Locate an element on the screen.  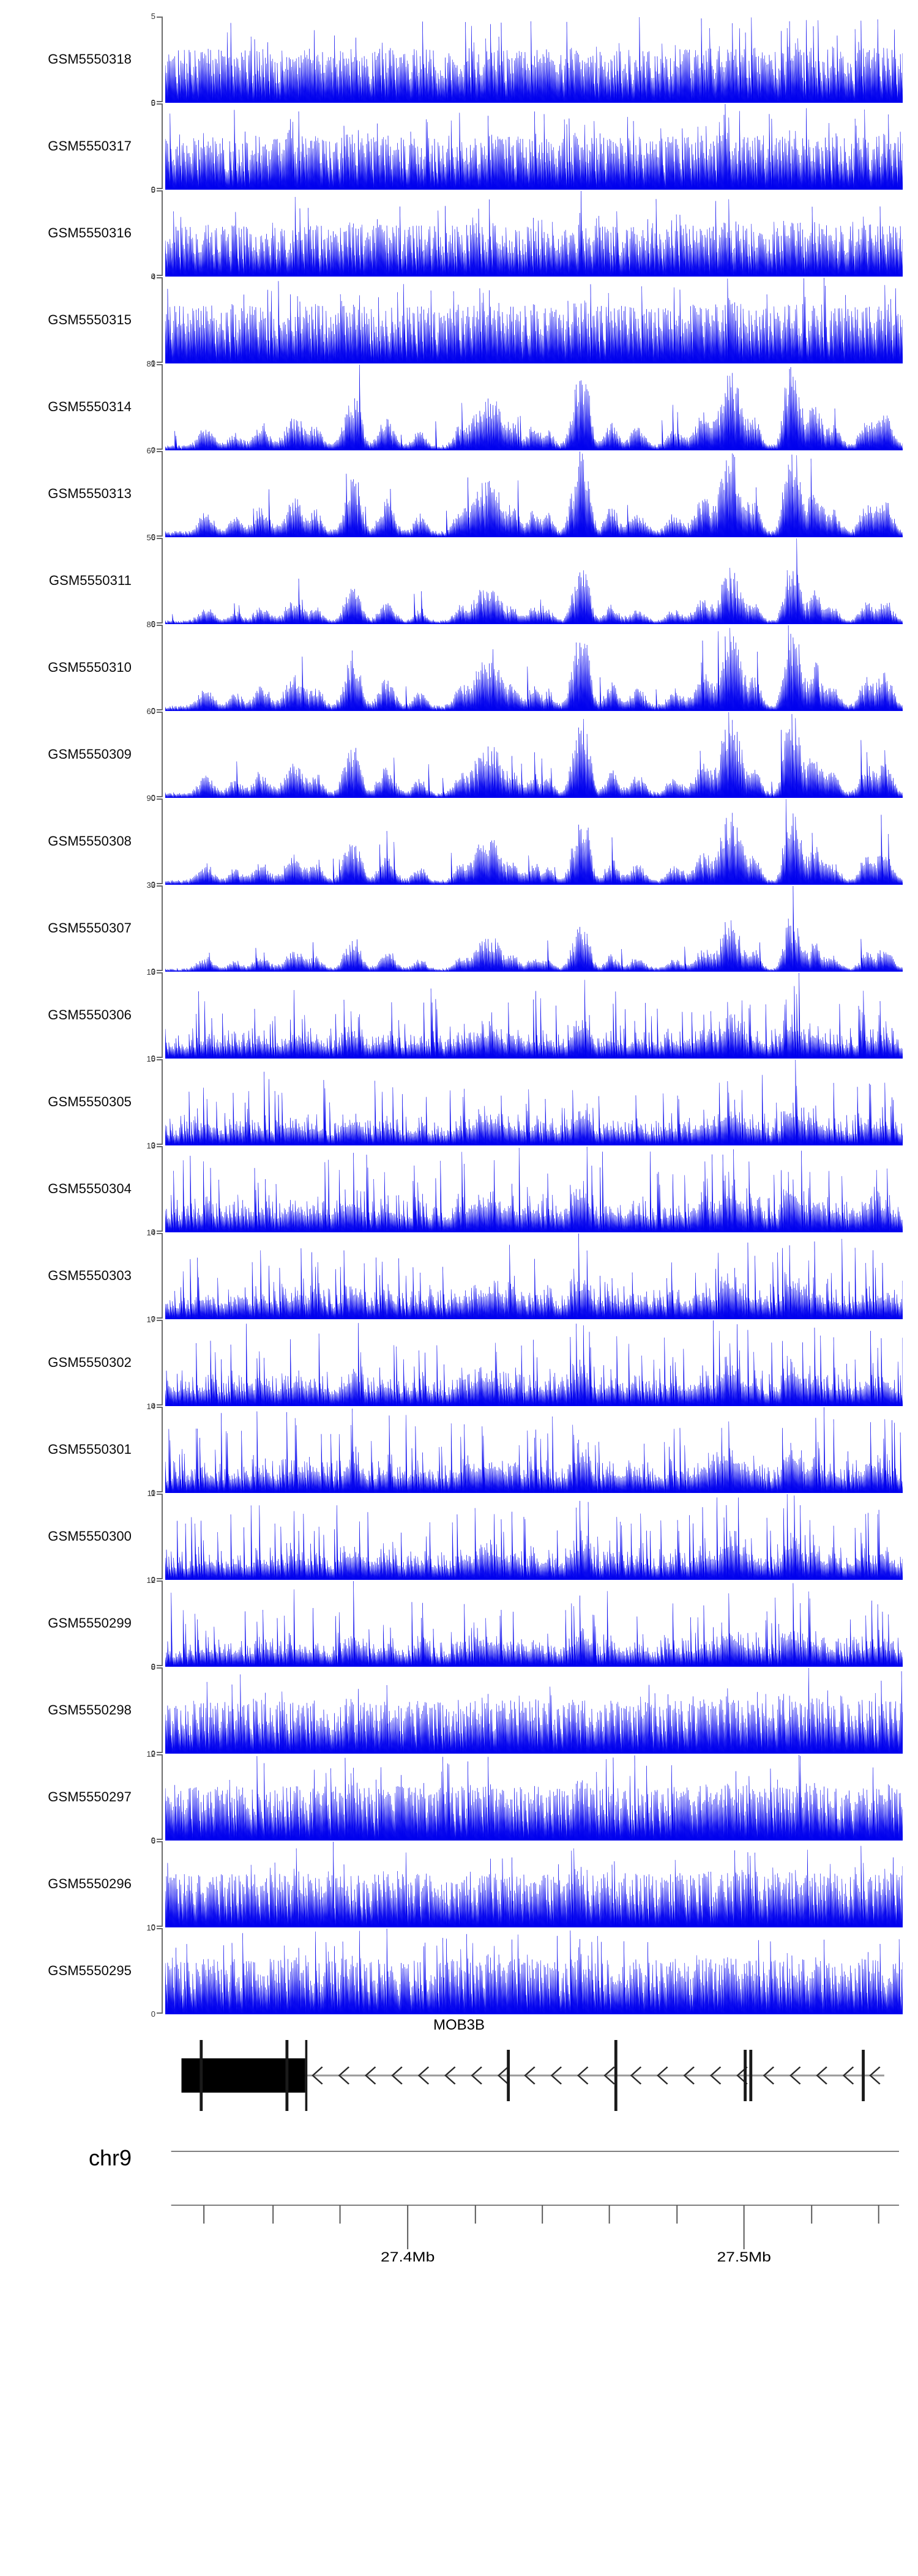
coverage-track: GSM5550309 60 0 is located at coordinates (459, 754).